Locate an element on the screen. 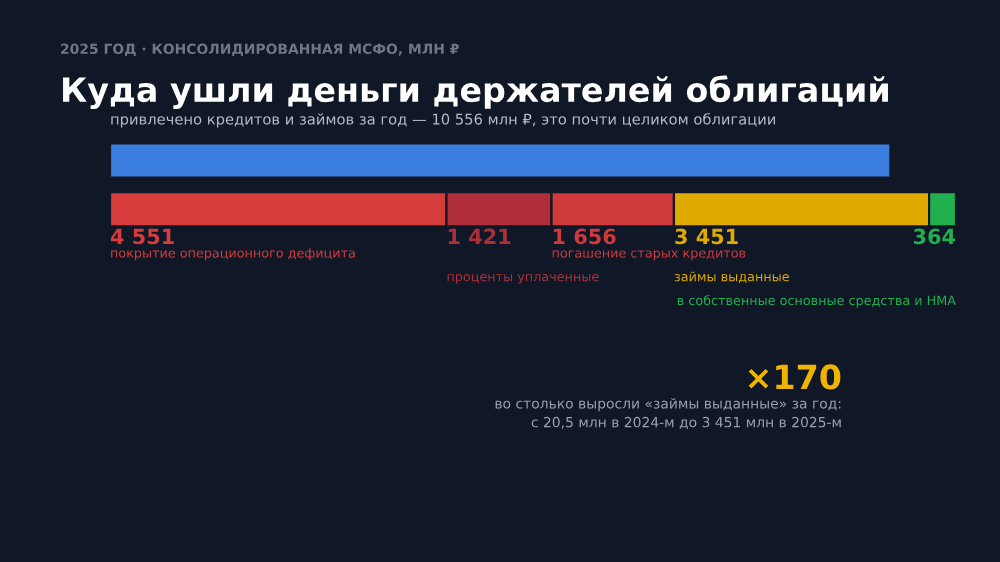 The height and width of the screenshot is (562, 1000). data-label: 3 451 is located at coordinates (706, 236).